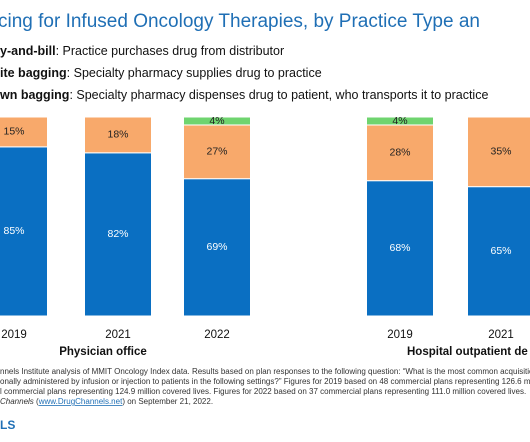  Describe the element at coordinates (33, 73) in the screenshot. I see `legend-name: ite bagging` at that location.